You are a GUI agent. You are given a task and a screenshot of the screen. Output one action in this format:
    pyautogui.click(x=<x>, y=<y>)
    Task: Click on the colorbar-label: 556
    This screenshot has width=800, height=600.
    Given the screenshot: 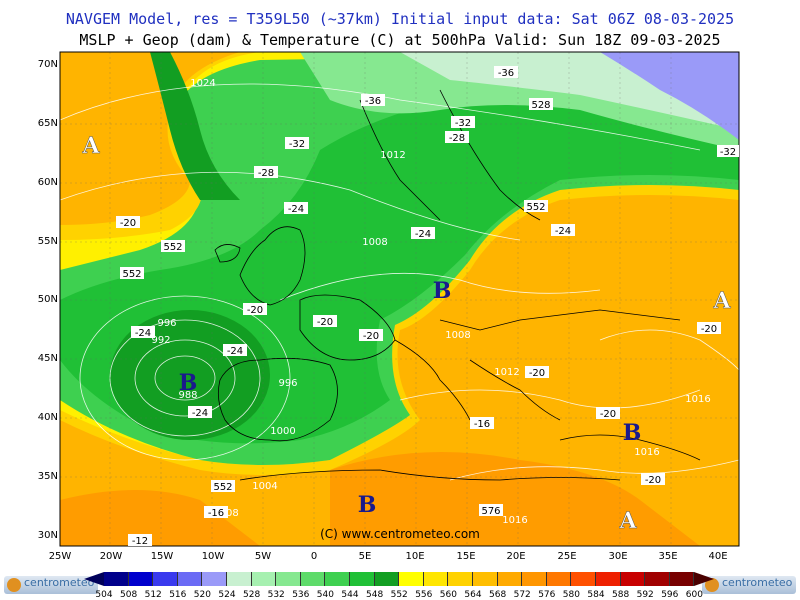 What is the action you would take?
    pyautogui.click(x=424, y=595)
    